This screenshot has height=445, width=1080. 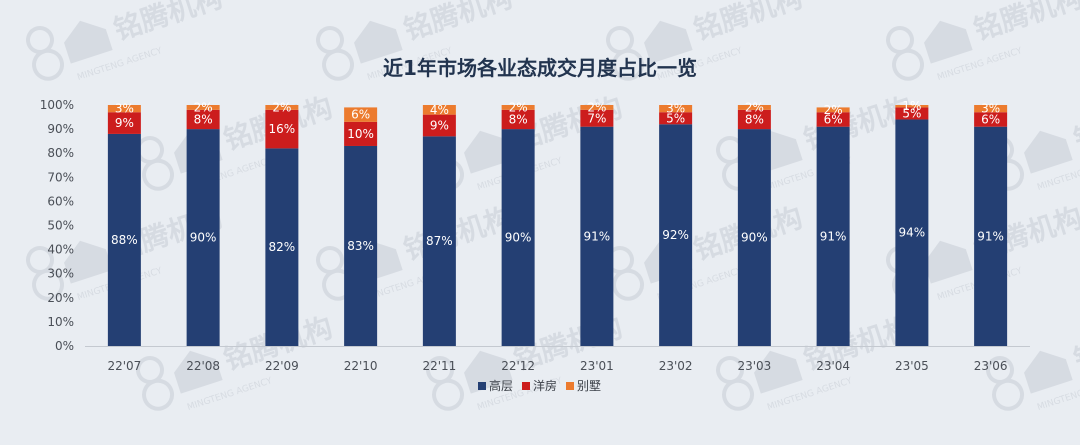 I want to click on x-tick-label: 22'08, so click(x=203, y=366).